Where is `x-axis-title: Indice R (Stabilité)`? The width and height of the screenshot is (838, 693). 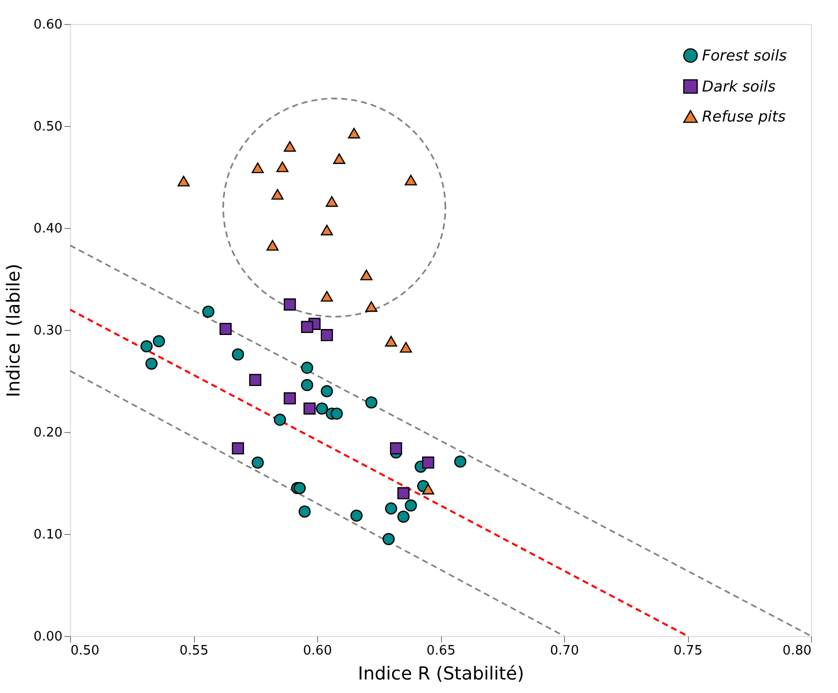 x-axis-title: Indice R (Stabilité) is located at coordinates (441, 674).